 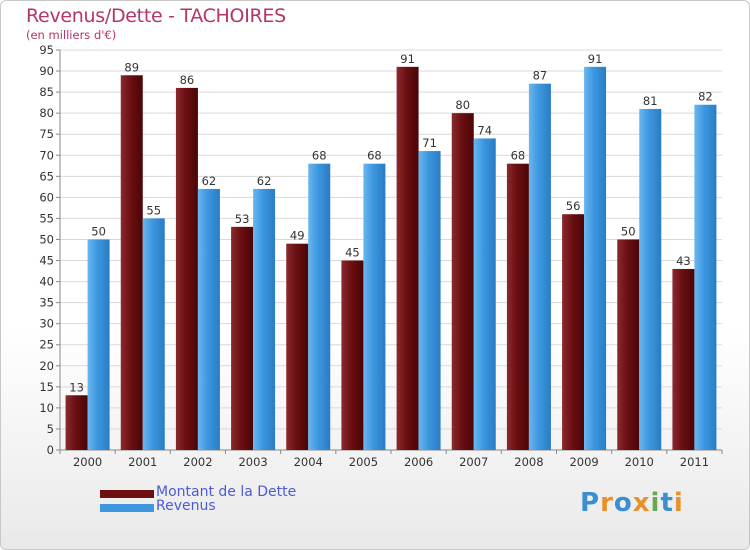 I want to click on value-label-dette: 43, so click(x=683, y=261).